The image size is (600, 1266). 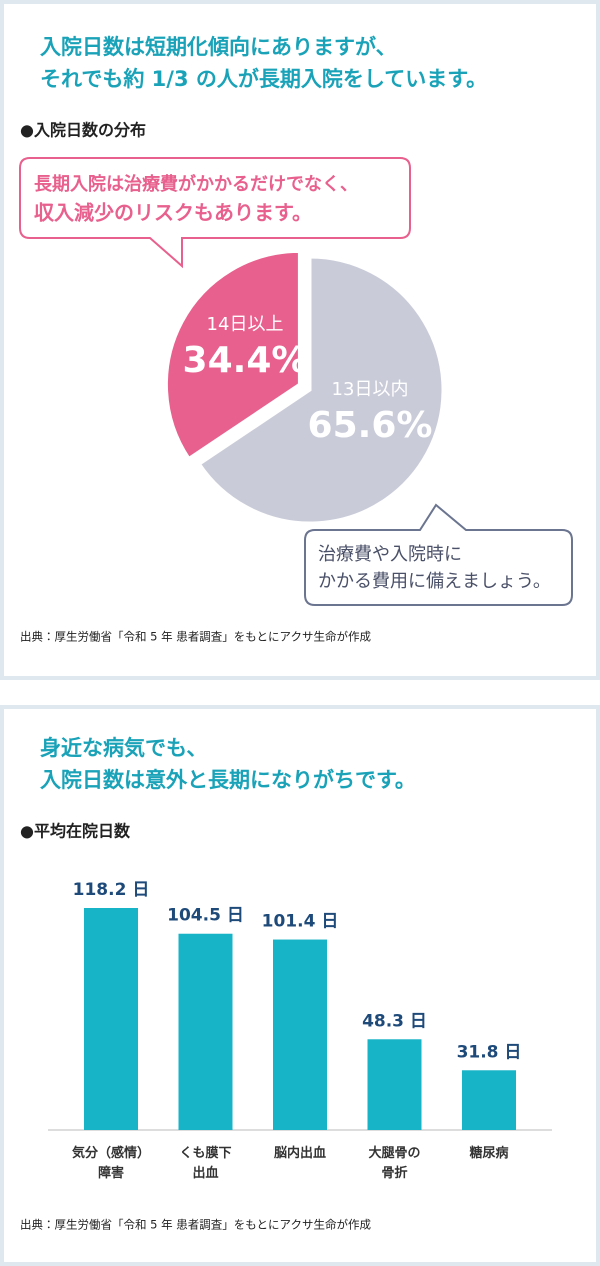 I want to click on x-tick-label: 大腿骨の 骨折, so click(x=394, y=1163).